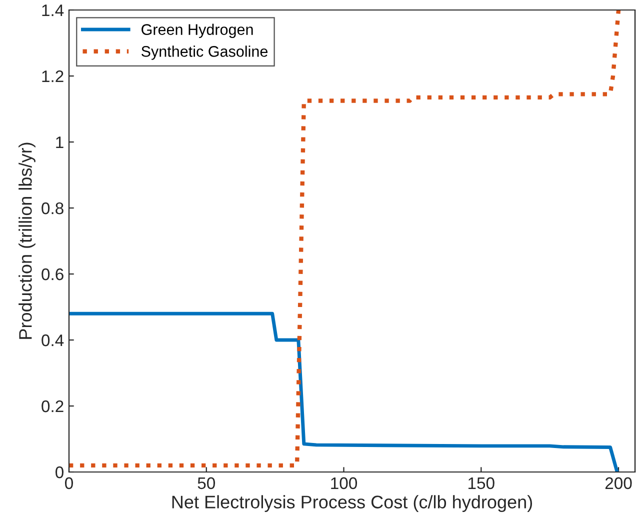 This screenshot has width=636, height=526. Describe the element at coordinates (53, 340) in the screenshot. I see `y-tick-label: 0.4` at that location.